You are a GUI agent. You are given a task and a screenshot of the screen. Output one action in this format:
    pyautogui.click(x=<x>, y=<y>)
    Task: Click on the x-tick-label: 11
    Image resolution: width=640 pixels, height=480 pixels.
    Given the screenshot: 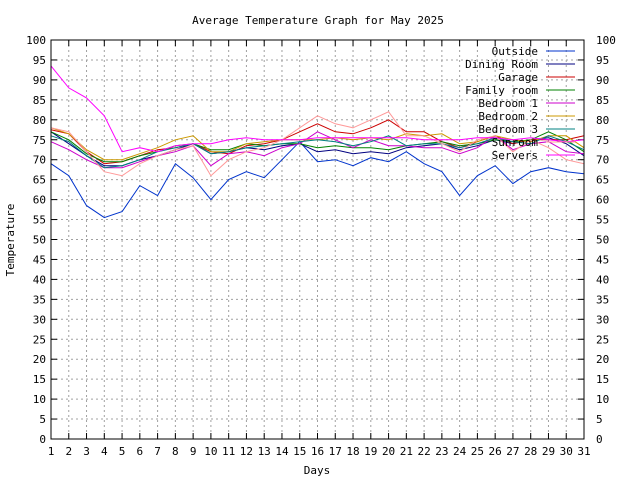 What is the action you would take?
    pyautogui.click(x=228, y=451)
    